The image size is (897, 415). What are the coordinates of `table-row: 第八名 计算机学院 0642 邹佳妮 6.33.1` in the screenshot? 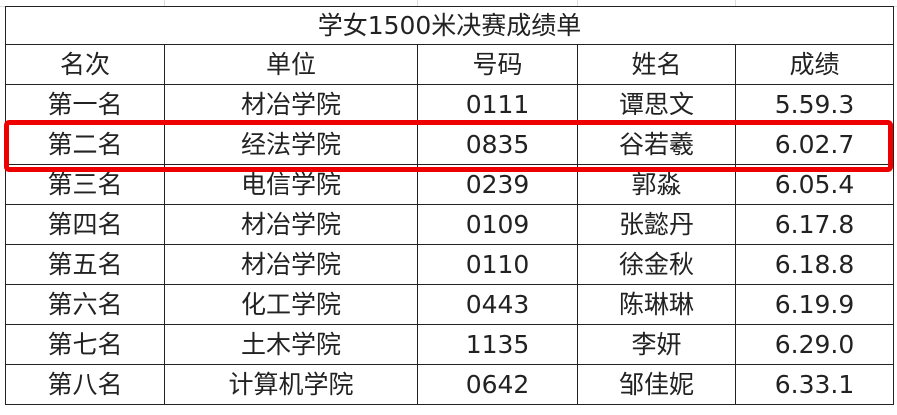 It's located at (449, 384).